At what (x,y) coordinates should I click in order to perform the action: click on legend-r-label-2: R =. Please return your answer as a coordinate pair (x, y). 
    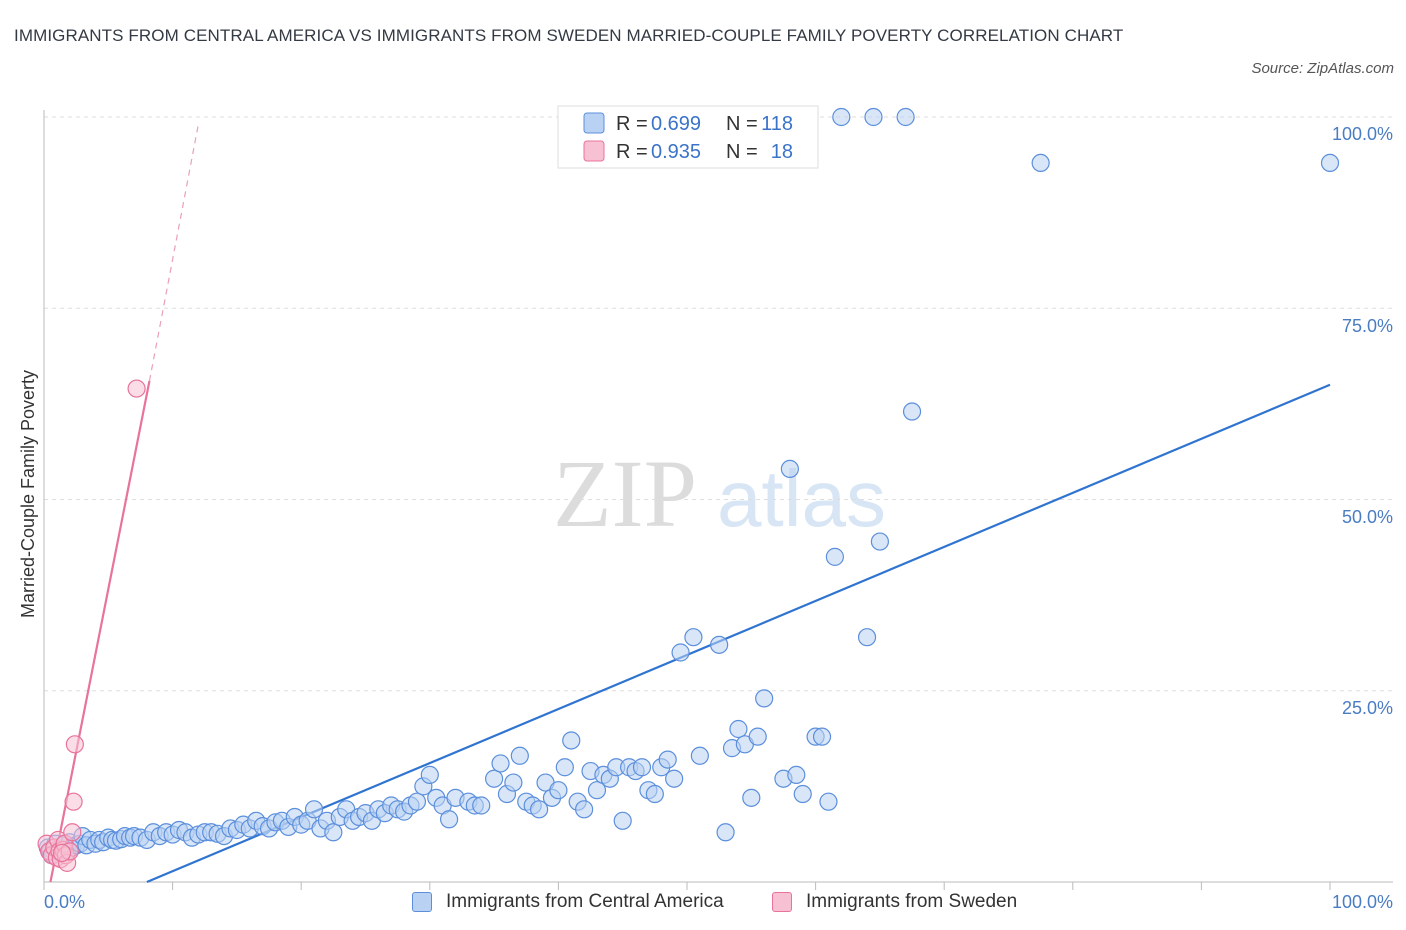
    Looking at the image, I should click on (632, 152).